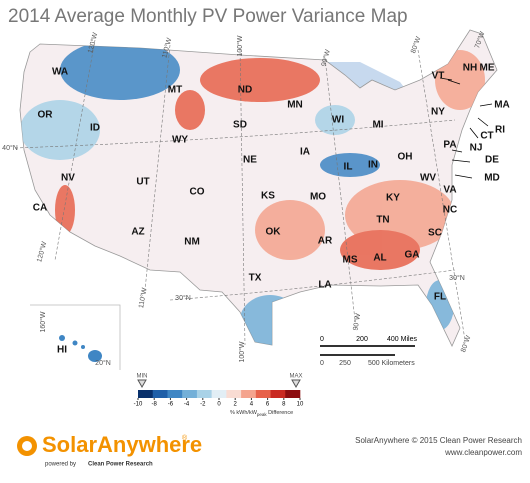 The image size is (530, 483). What do you see at coordinates (197, 192) in the screenshot?
I see `state-label: CO` at bounding box center [197, 192].